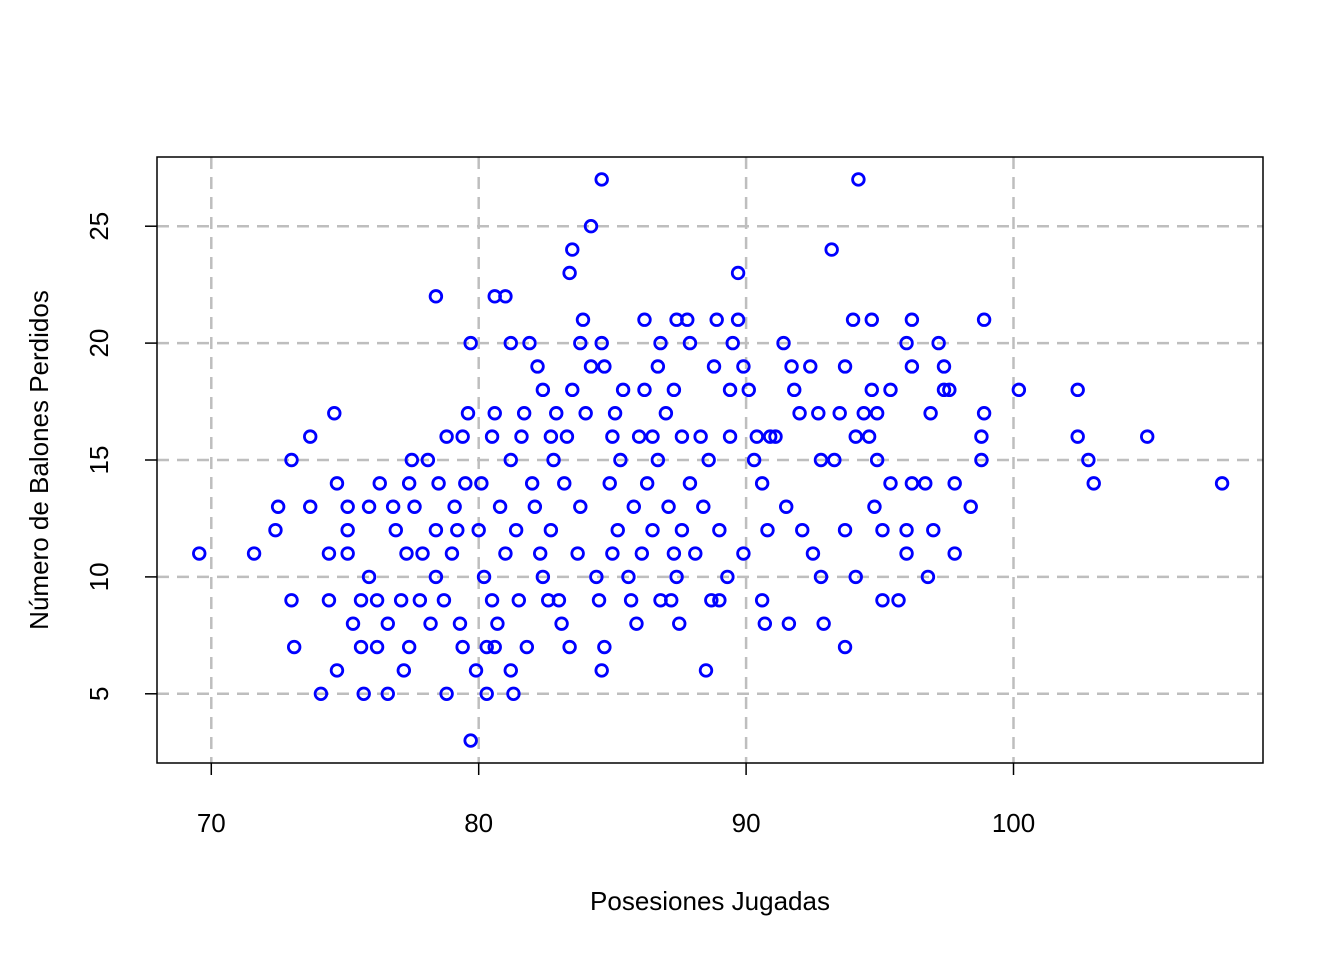  Describe the element at coordinates (478, 823) in the screenshot. I see `x-tick-label: 80` at that location.